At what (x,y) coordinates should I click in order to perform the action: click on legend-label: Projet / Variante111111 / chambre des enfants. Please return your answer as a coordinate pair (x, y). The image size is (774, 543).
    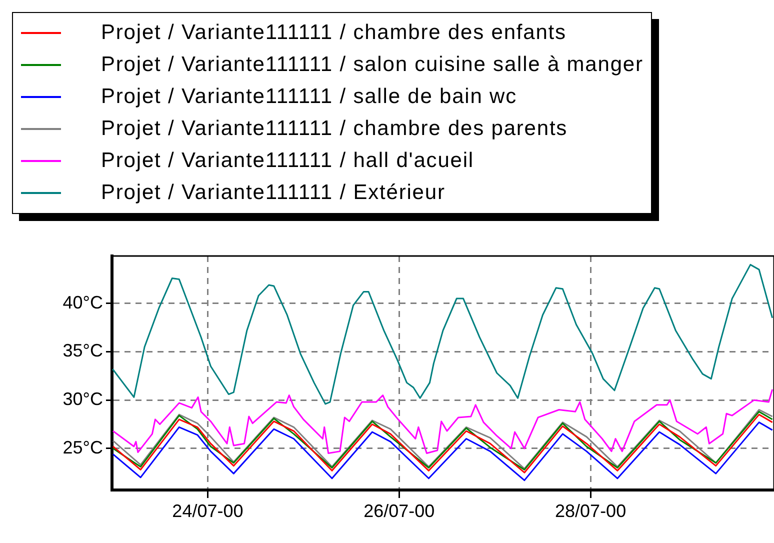
    Looking at the image, I should click on (333, 33).